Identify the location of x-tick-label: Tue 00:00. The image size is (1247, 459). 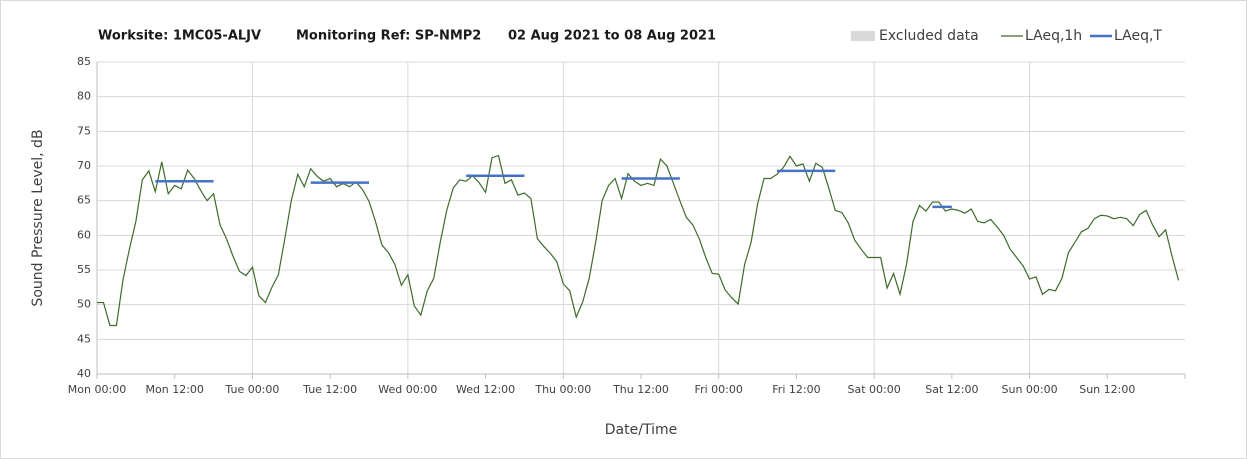
(251, 389).